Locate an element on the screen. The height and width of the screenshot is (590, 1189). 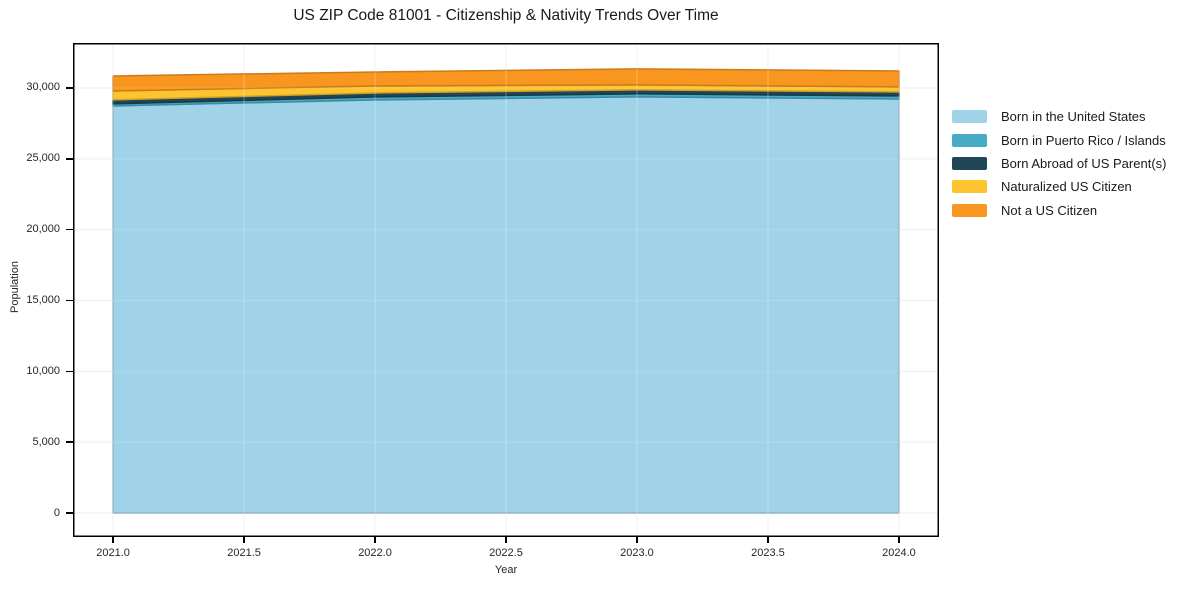
y-tick-label: 30,000 is located at coordinates (43, 87).